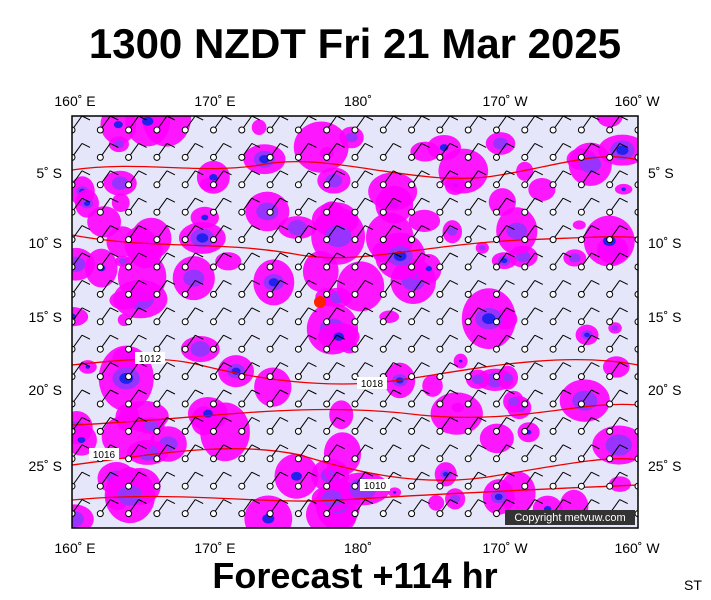 The image size is (711, 600). What do you see at coordinates (375, 486) in the screenshot?
I see `isobar-label: 1010` at bounding box center [375, 486].